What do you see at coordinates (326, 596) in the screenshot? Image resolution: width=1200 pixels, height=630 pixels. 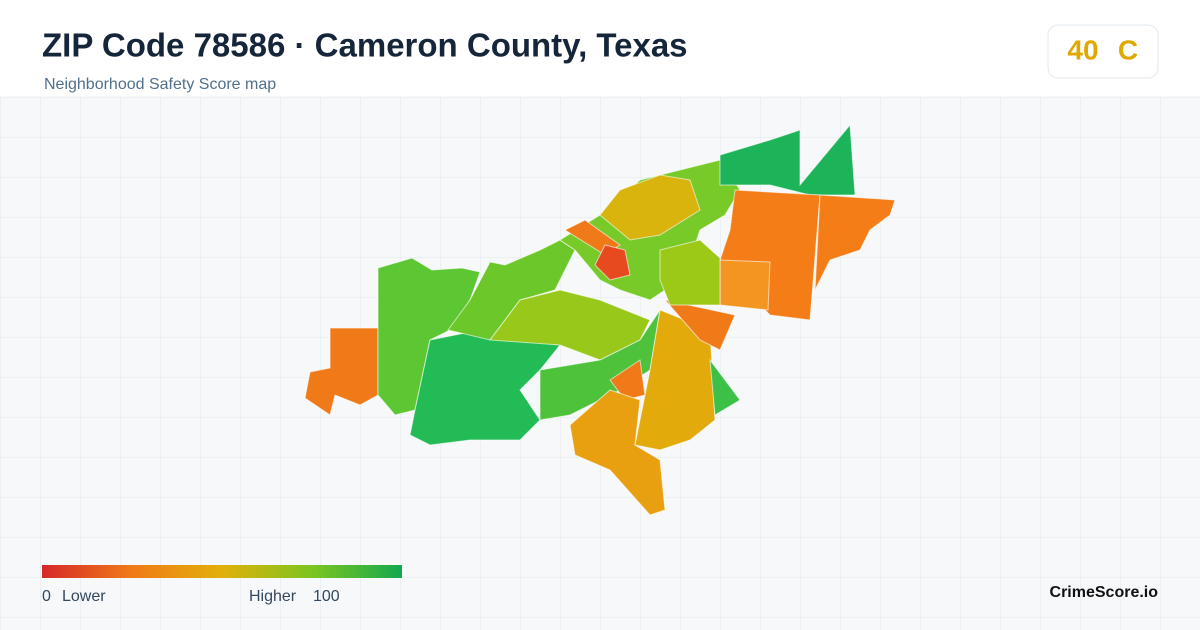 I see `legend-max: 100` at bounding box center [326, 596].